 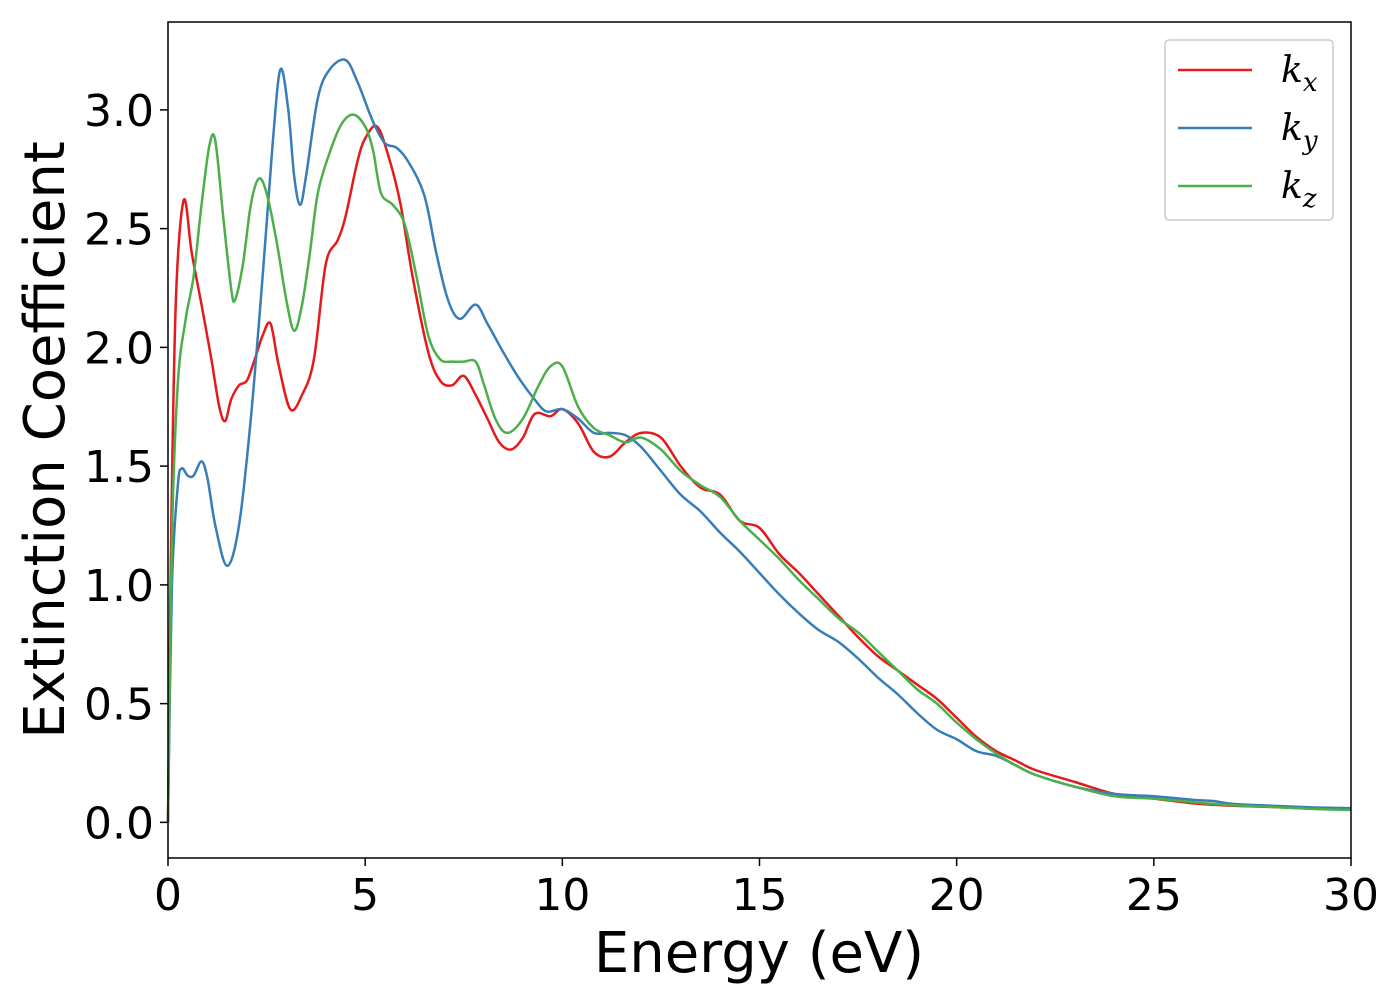 I want to click on x-tick-label: 0, so click(x=168, y=895).